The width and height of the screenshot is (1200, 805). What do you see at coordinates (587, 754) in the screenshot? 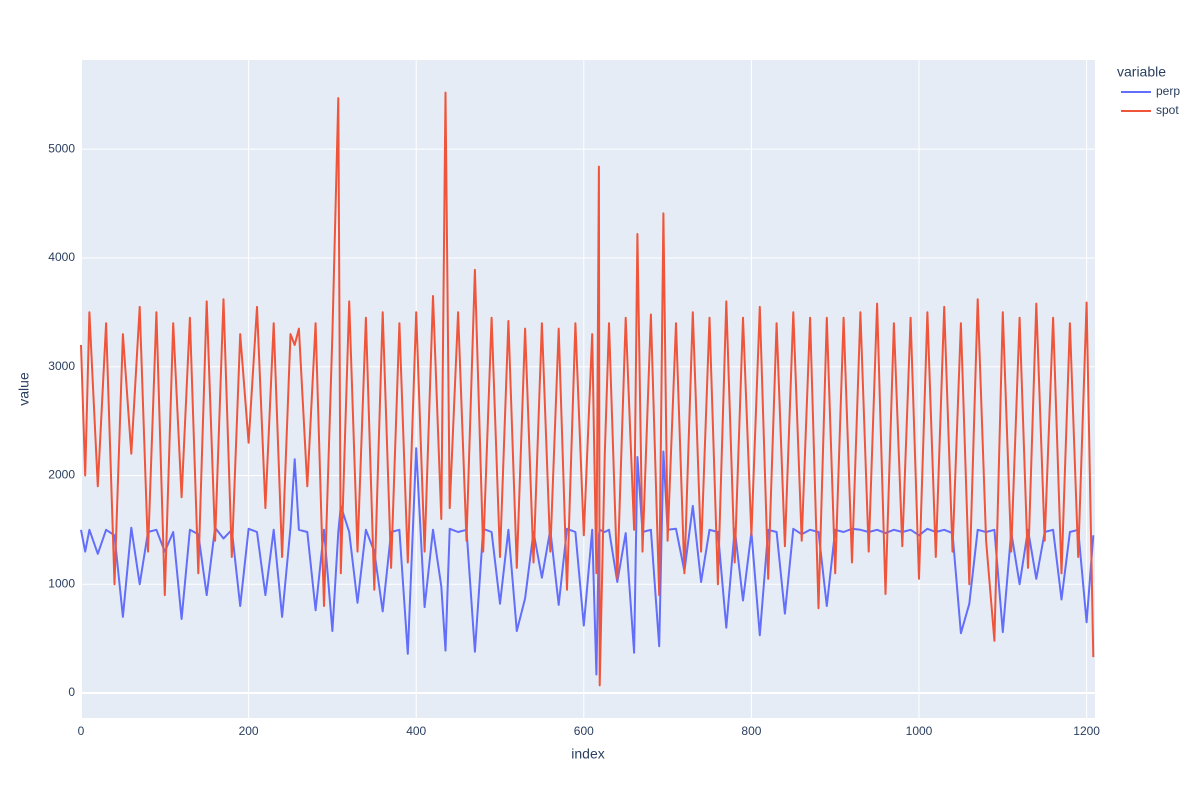
I see `x-axis-title: index` at bounding box center [587, 754].